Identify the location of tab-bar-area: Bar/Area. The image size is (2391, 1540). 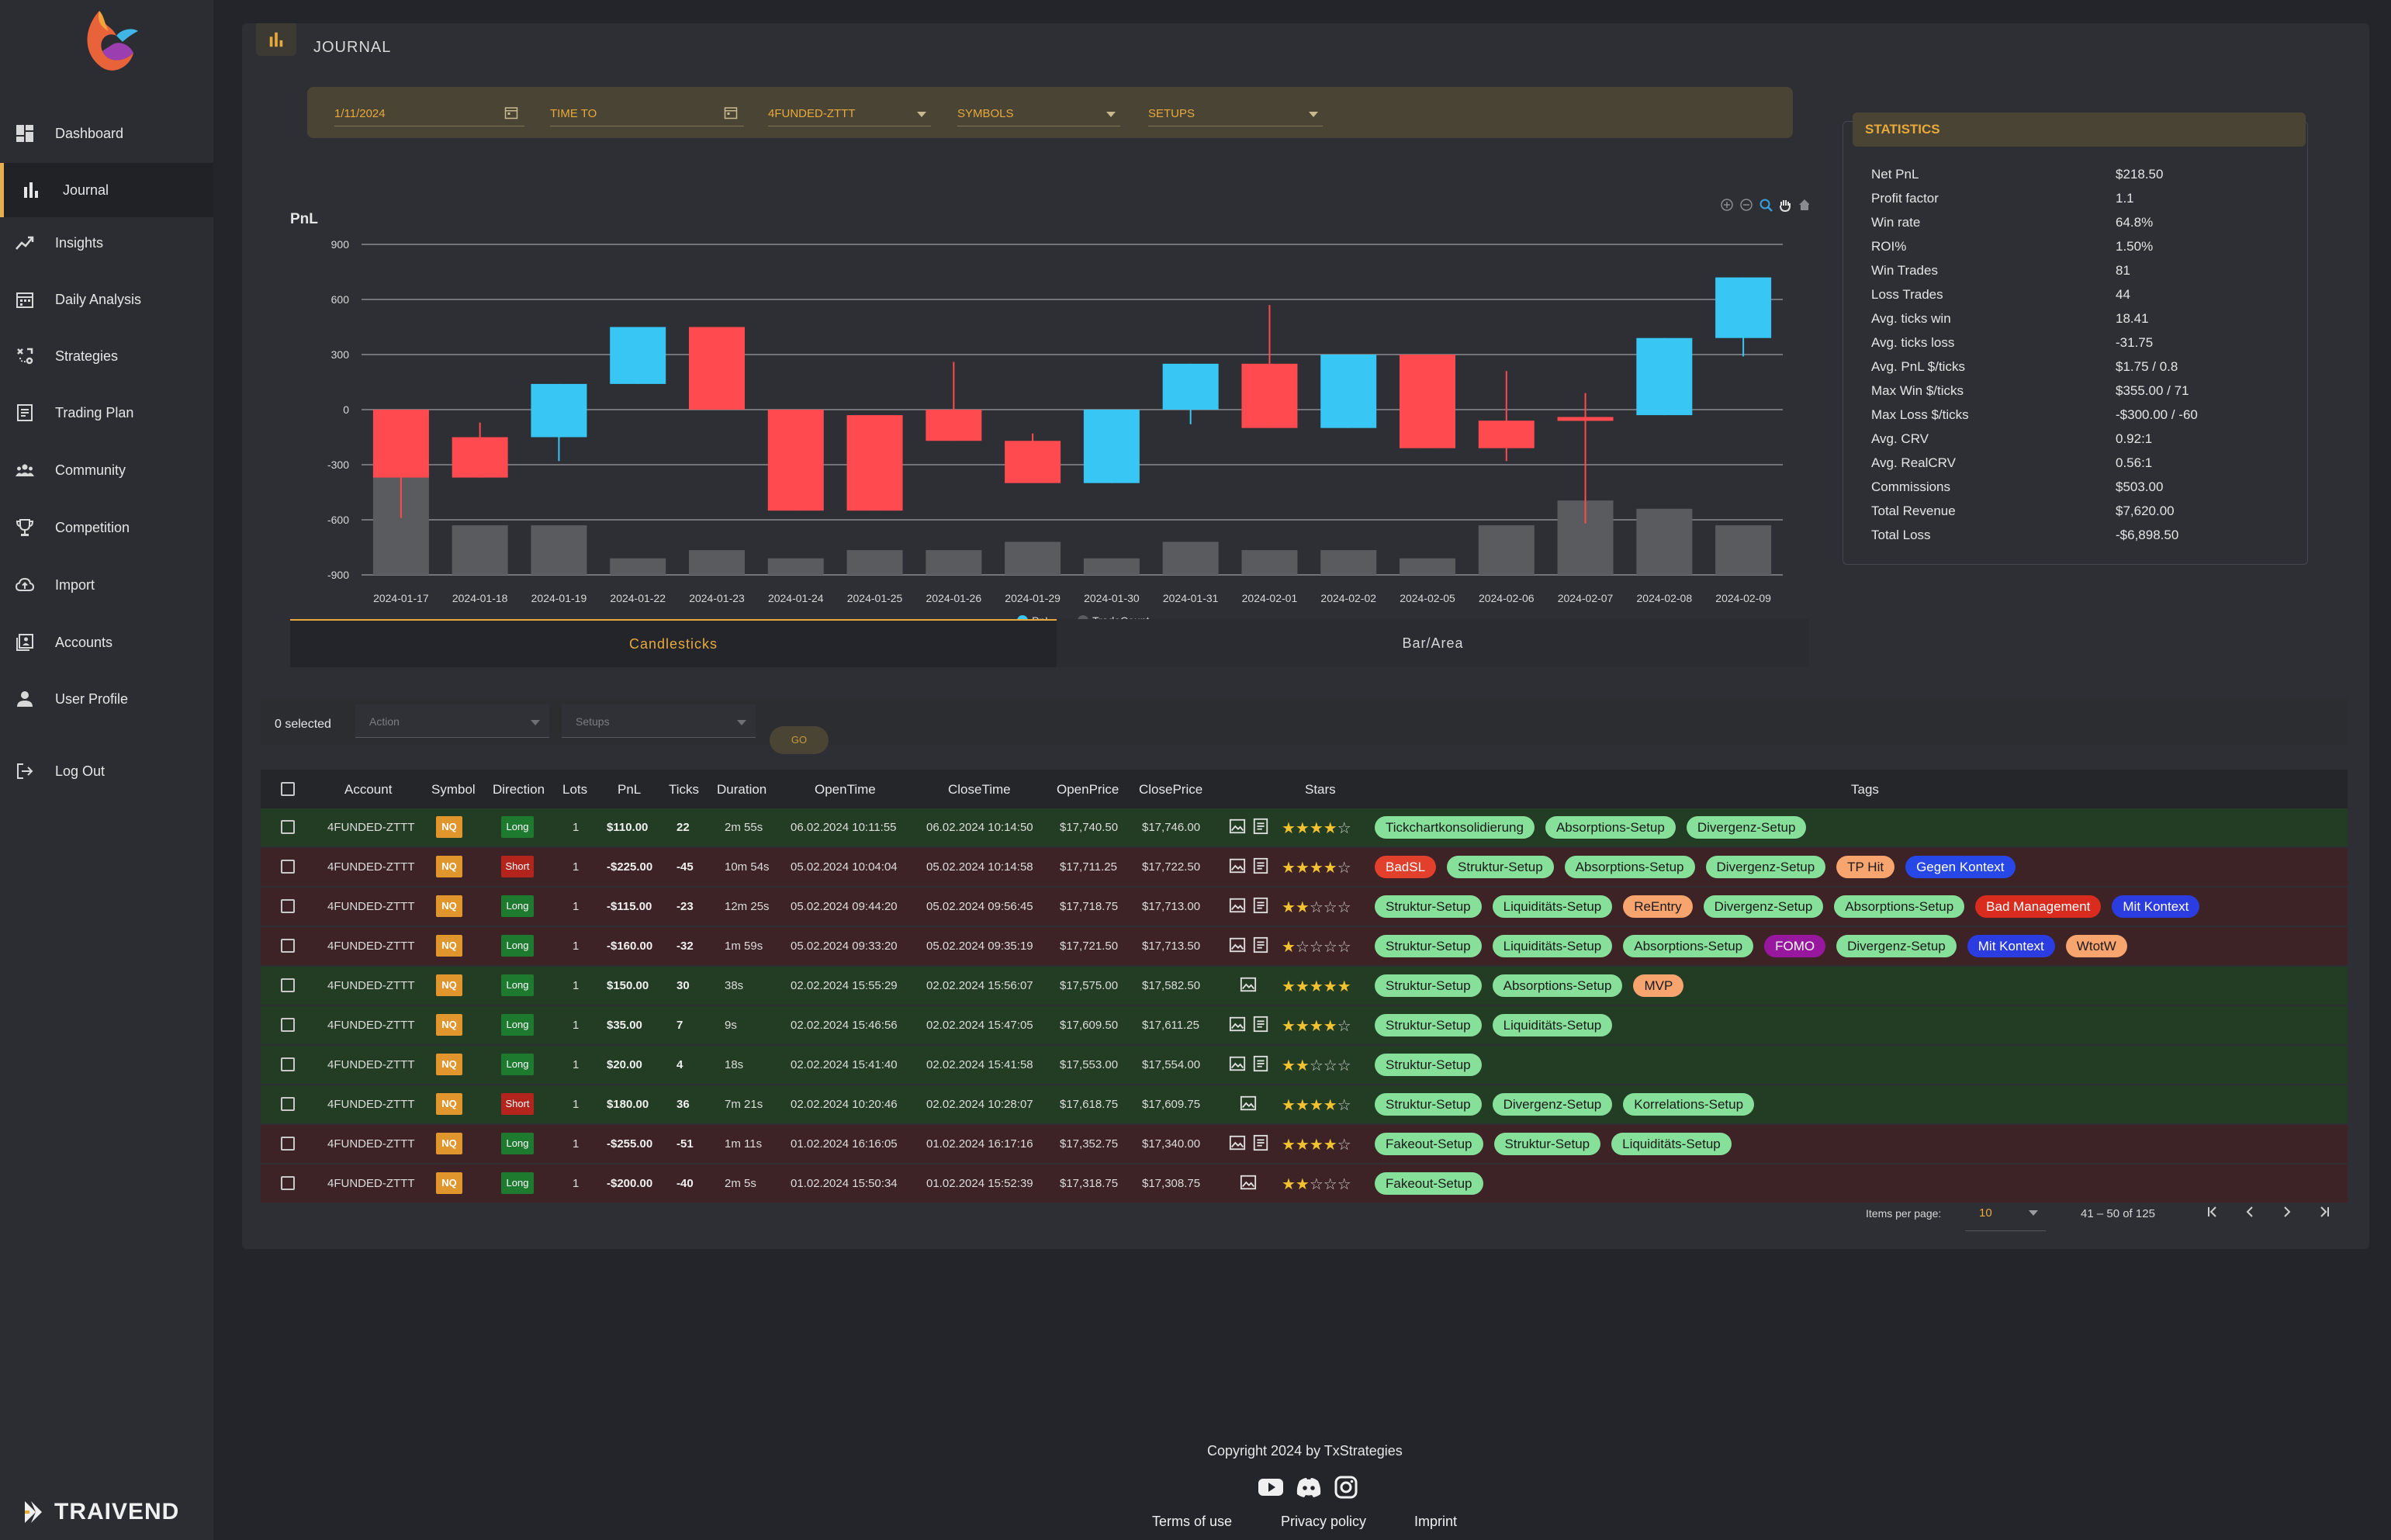
(1433, 643).